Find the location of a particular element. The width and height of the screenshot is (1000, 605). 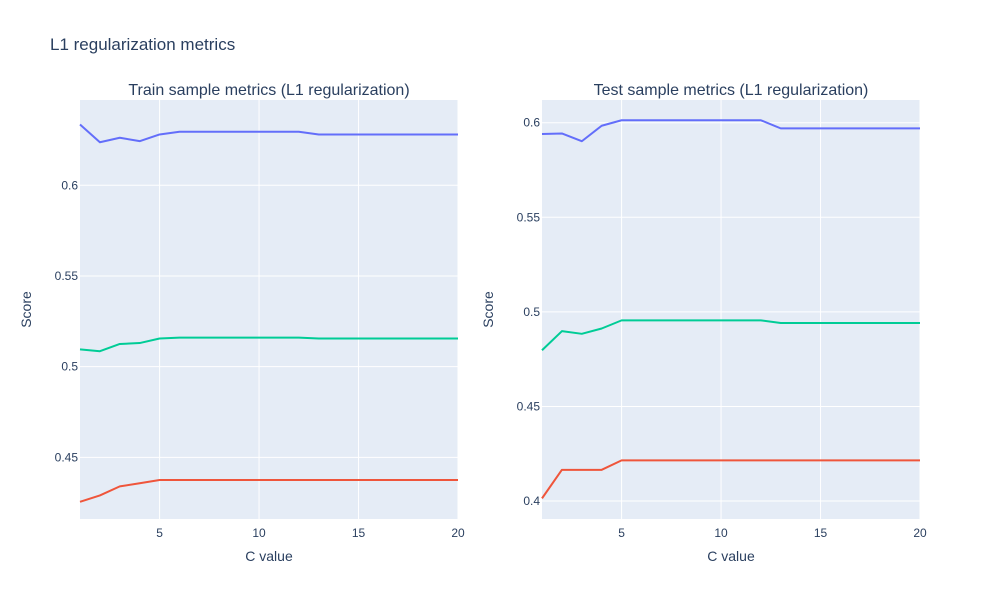

figure-title: L1 regularization metrics is located at coordinates (142, 44).